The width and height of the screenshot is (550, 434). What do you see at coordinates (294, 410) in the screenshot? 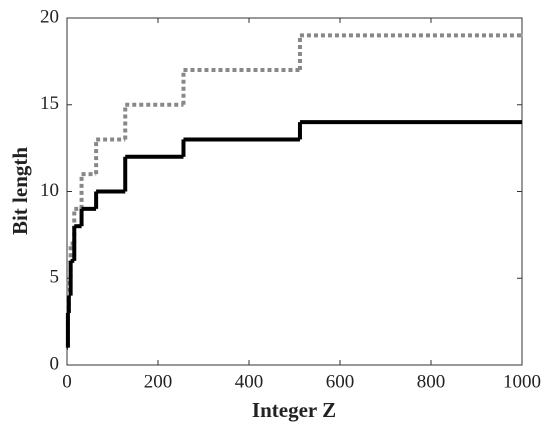
I see `x-axis-label: Integer Z` at bounding box center [294, 410].